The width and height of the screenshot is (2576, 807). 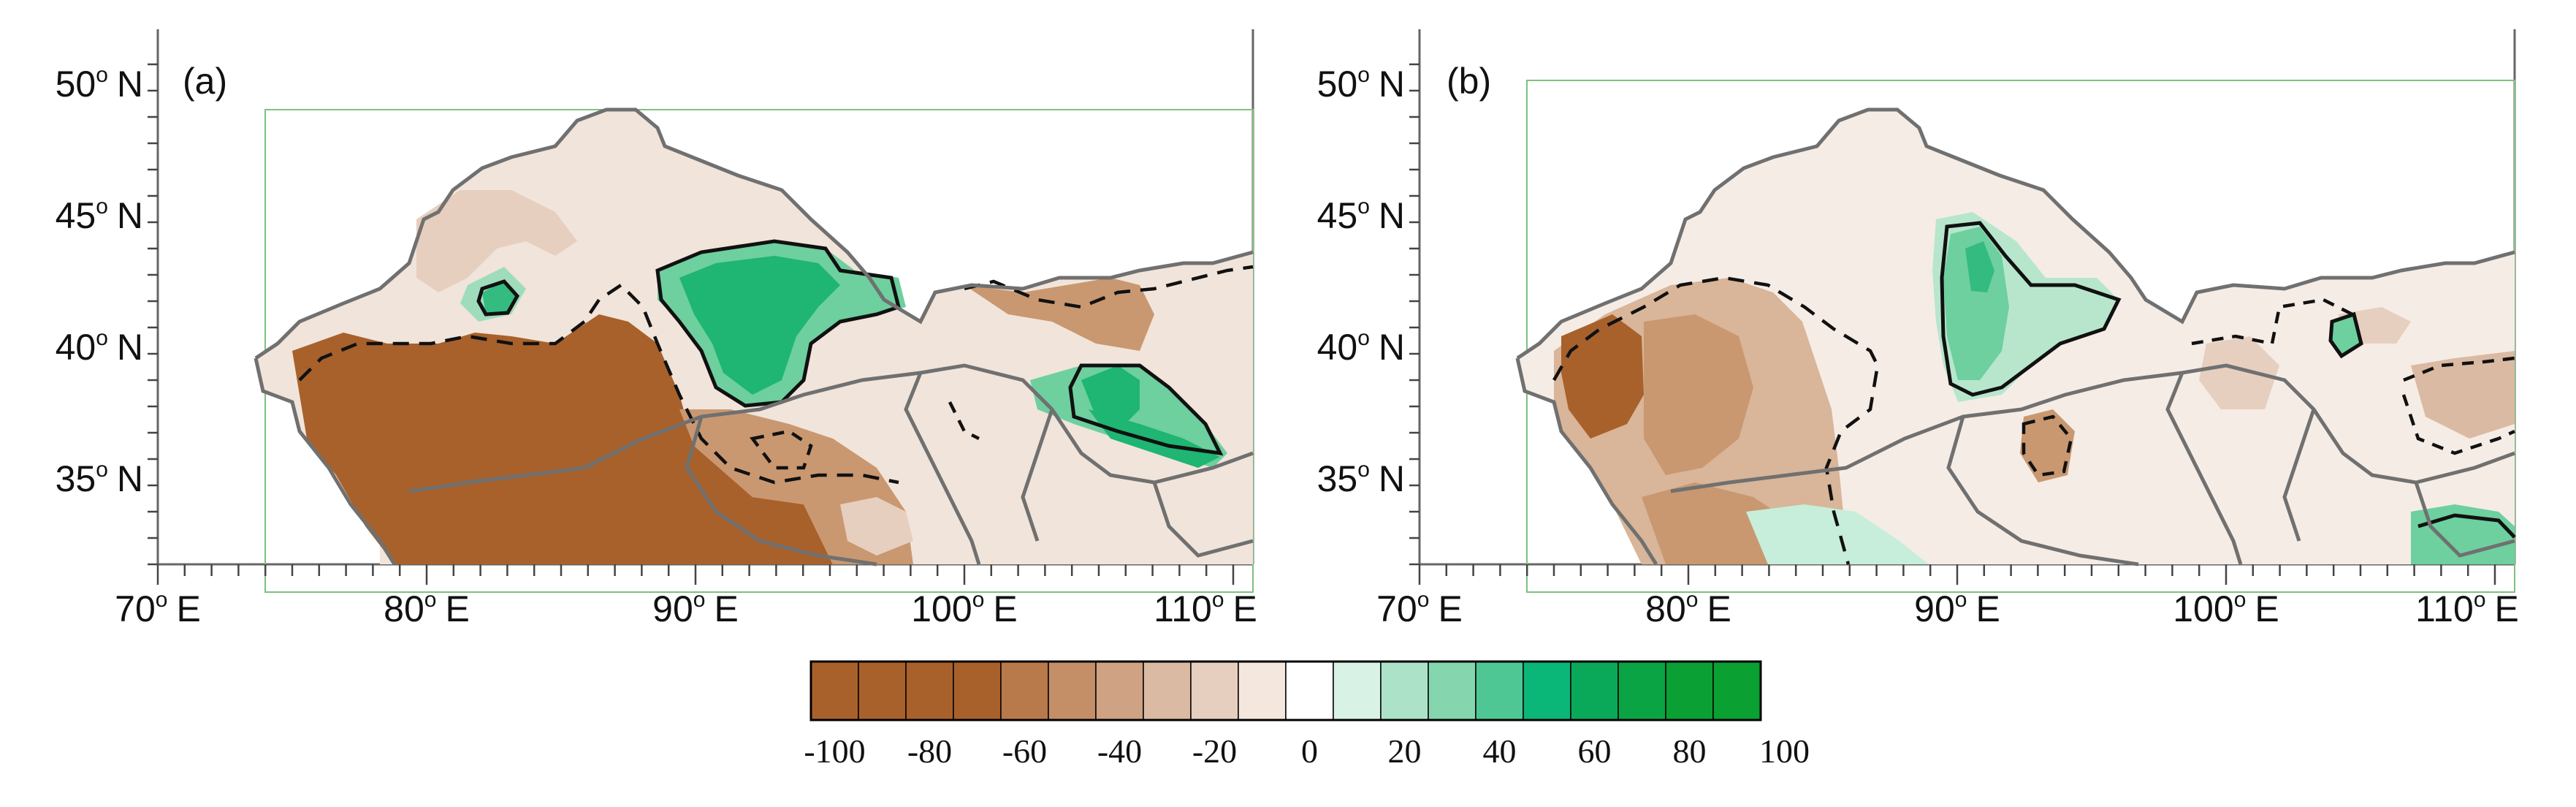 What do you see at coordinates (100, 478) in the screenshot?
I see `panel-a-lat-label-35: 35o N` at bounding box center [100, 478].